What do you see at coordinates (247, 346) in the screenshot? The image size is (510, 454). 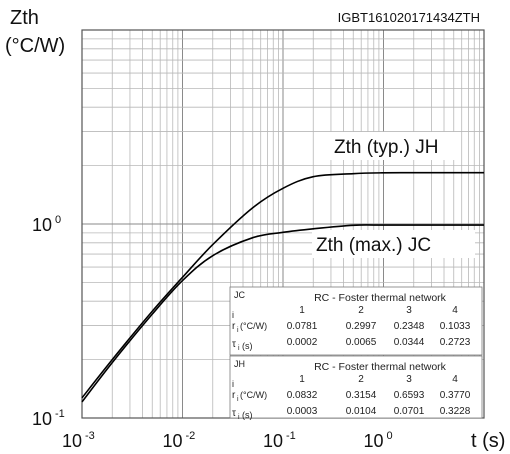 I see `table-tau-unit-0: (s)` at bounding box center [247, 346].